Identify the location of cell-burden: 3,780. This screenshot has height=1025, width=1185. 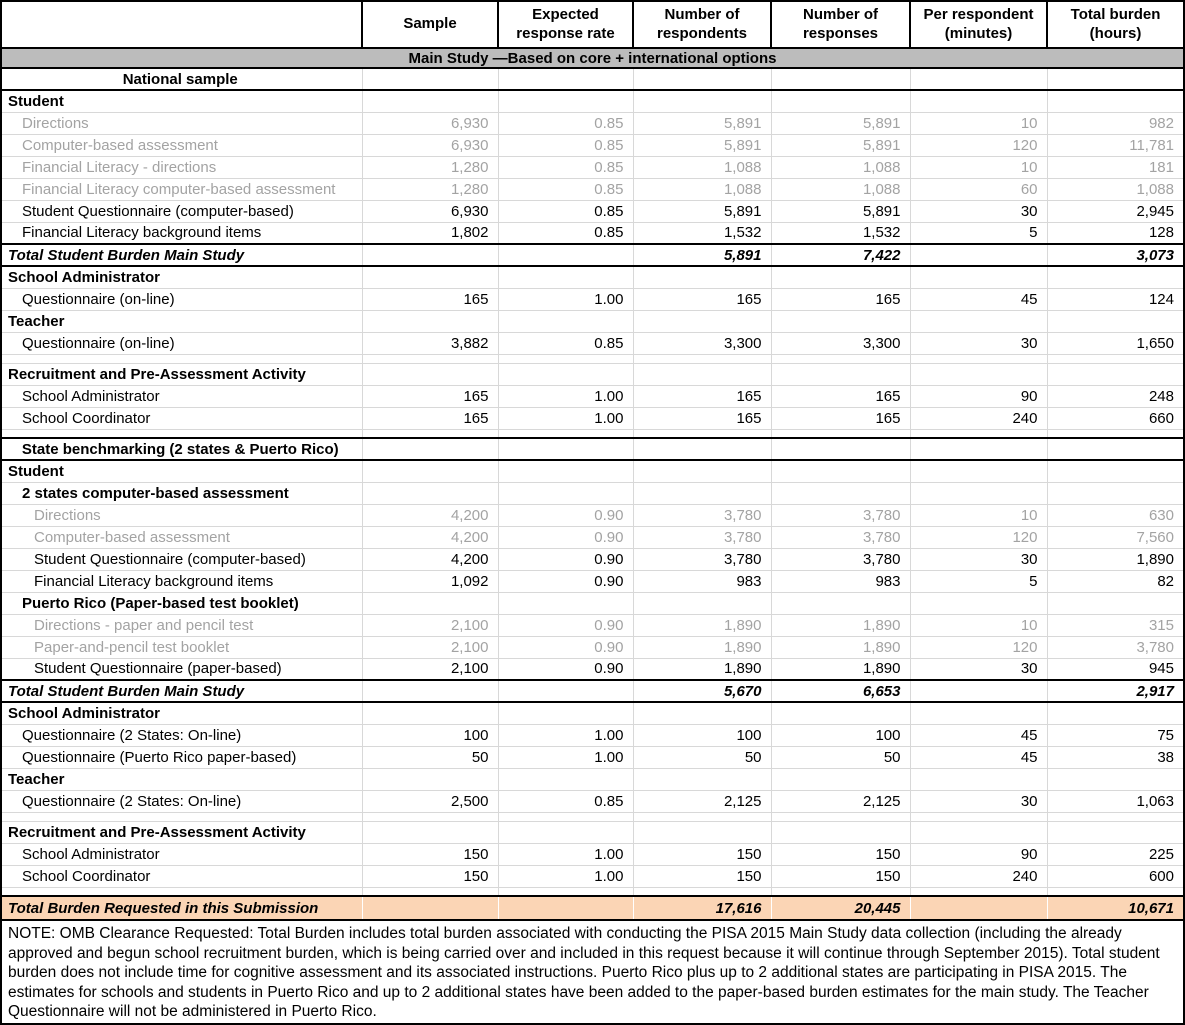
(1114, 647).